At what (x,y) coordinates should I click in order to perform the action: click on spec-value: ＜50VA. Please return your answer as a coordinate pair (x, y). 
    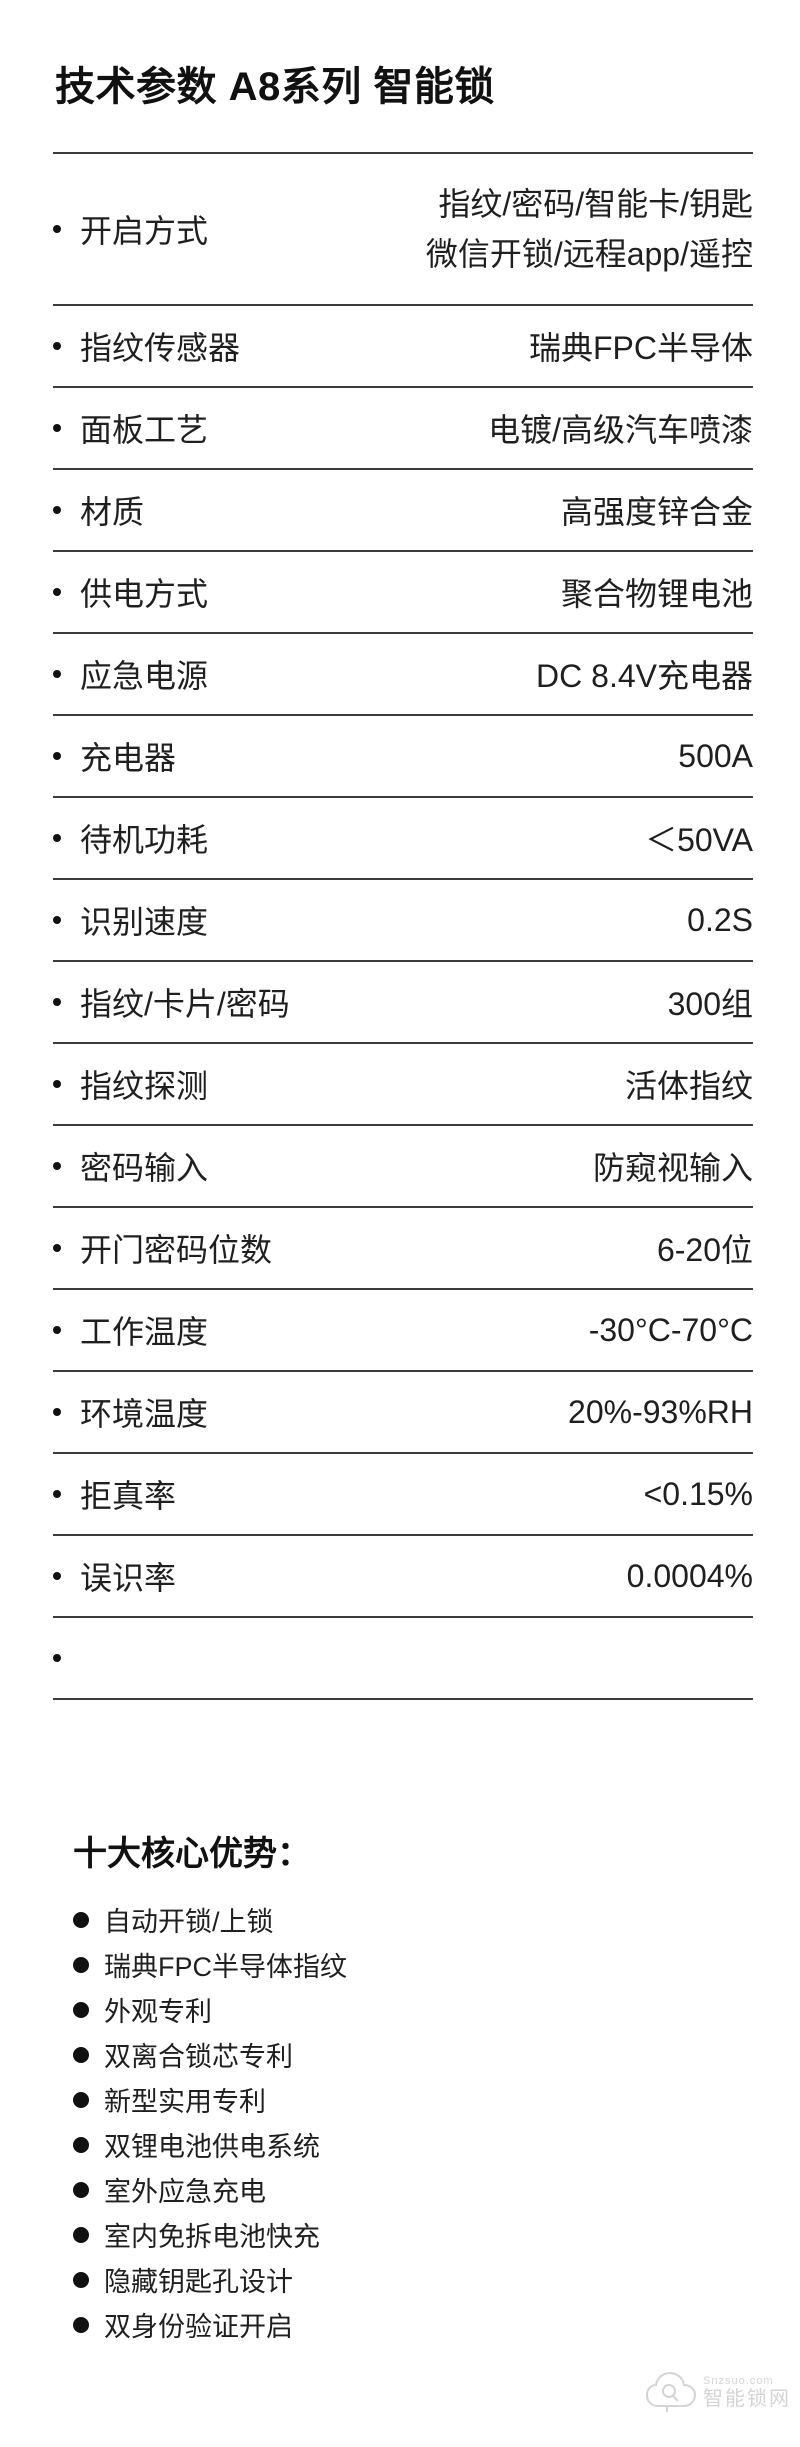
    Looking at the image, I should click on (699, 840).